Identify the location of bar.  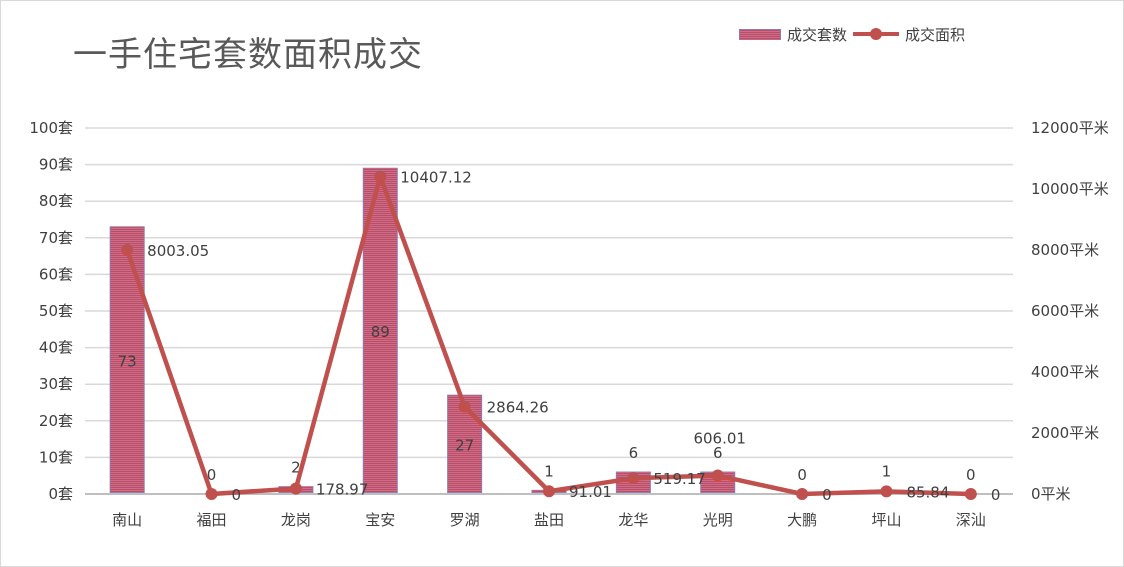
(127, 360).